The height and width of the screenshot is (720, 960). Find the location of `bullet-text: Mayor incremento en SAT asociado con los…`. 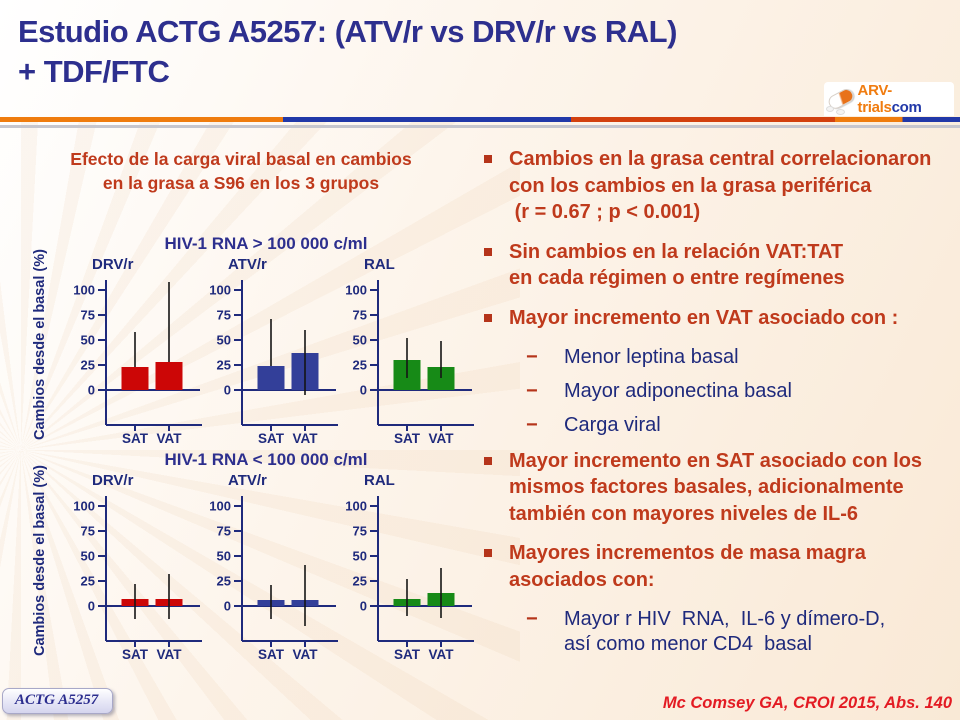

bullet-text: Mayor incremento en SAT asociado con los… is located at coordinates (716, 487).